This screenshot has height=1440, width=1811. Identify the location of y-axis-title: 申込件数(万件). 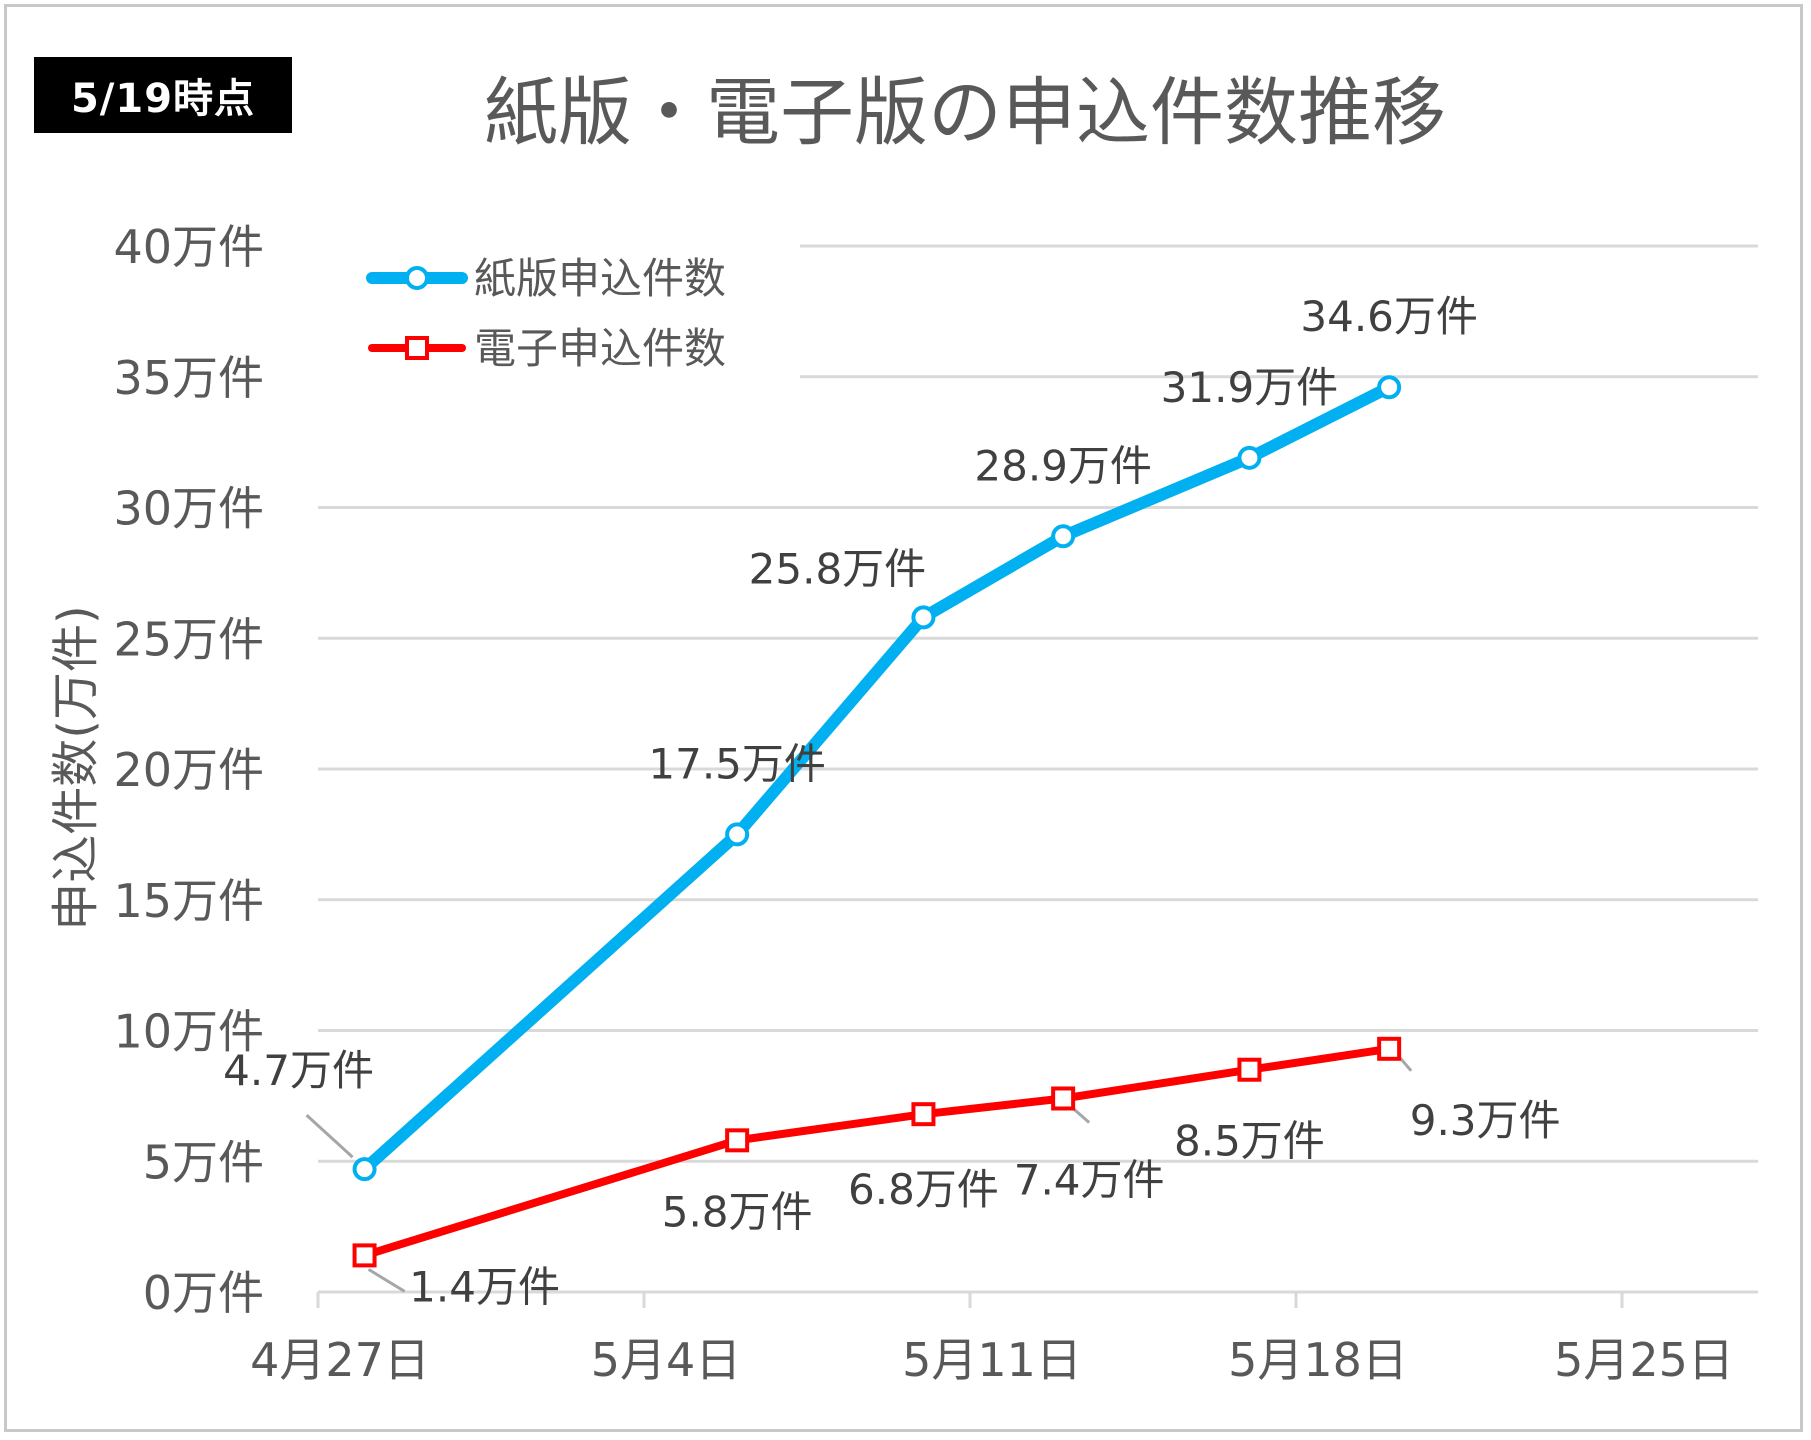
(76, 767).